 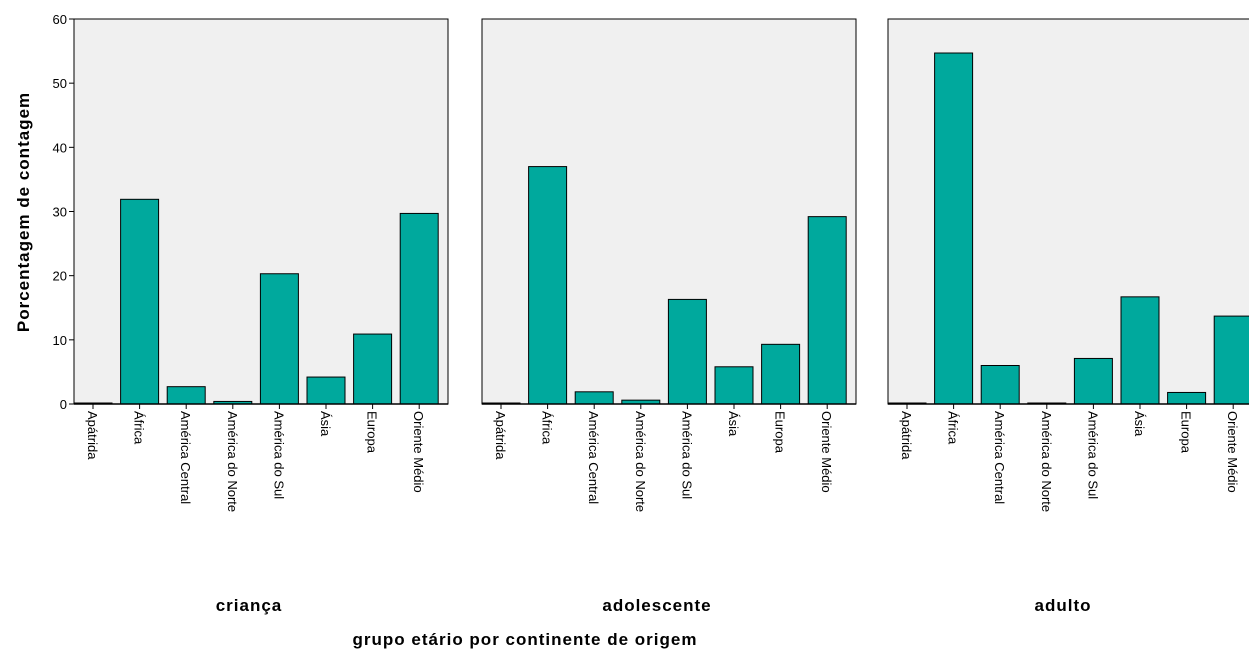 What do you see at coordinates (63, 404) in the screenshot?
I see `y-tick-label: 0` at bounding box center [63, 404].